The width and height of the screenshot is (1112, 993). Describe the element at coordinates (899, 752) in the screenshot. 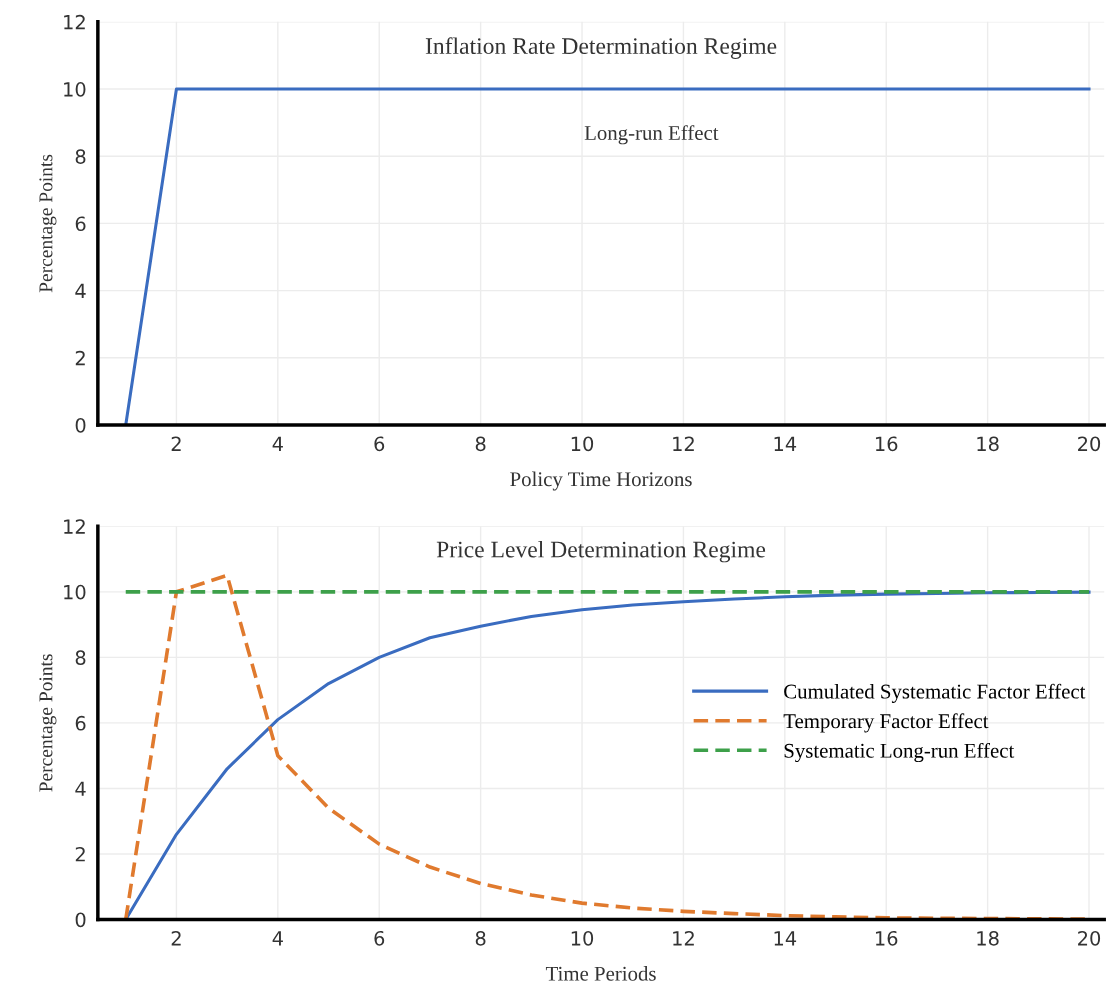

I see `legend-label: Systematic Long-run Effect` at that location.